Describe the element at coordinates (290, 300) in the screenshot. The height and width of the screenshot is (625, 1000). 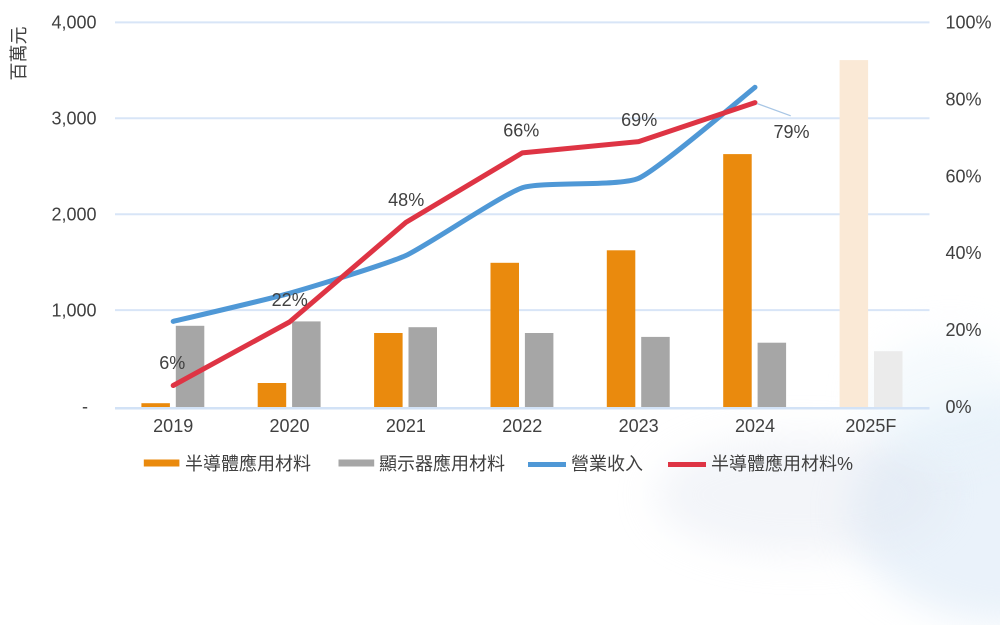
I see `svg-text: 22%` at that location.